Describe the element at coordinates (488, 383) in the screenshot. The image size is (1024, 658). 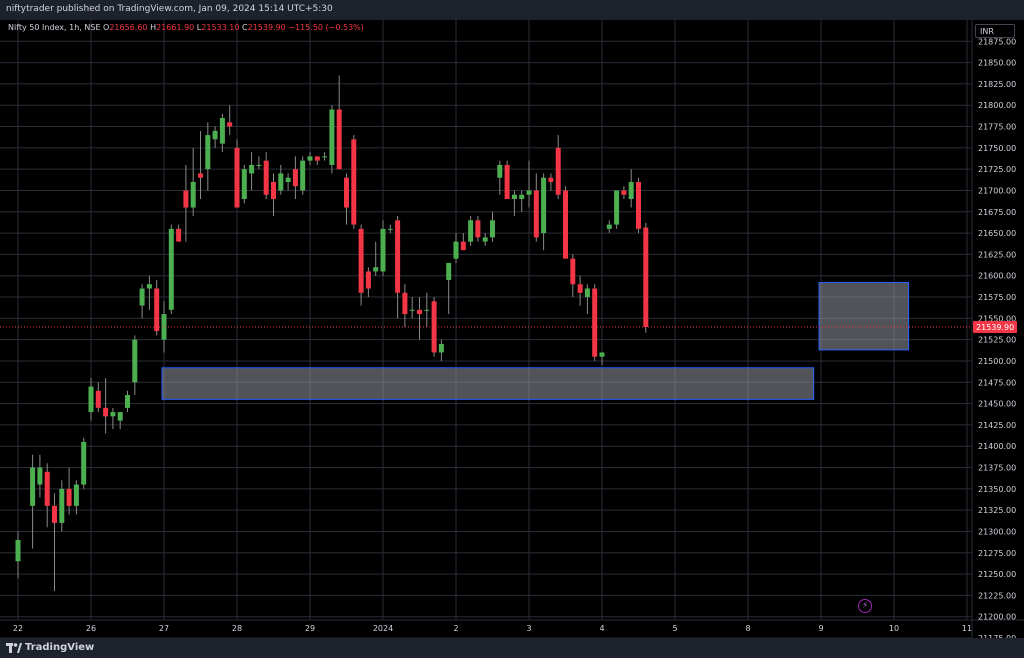
I see `demand-zone` at that location.